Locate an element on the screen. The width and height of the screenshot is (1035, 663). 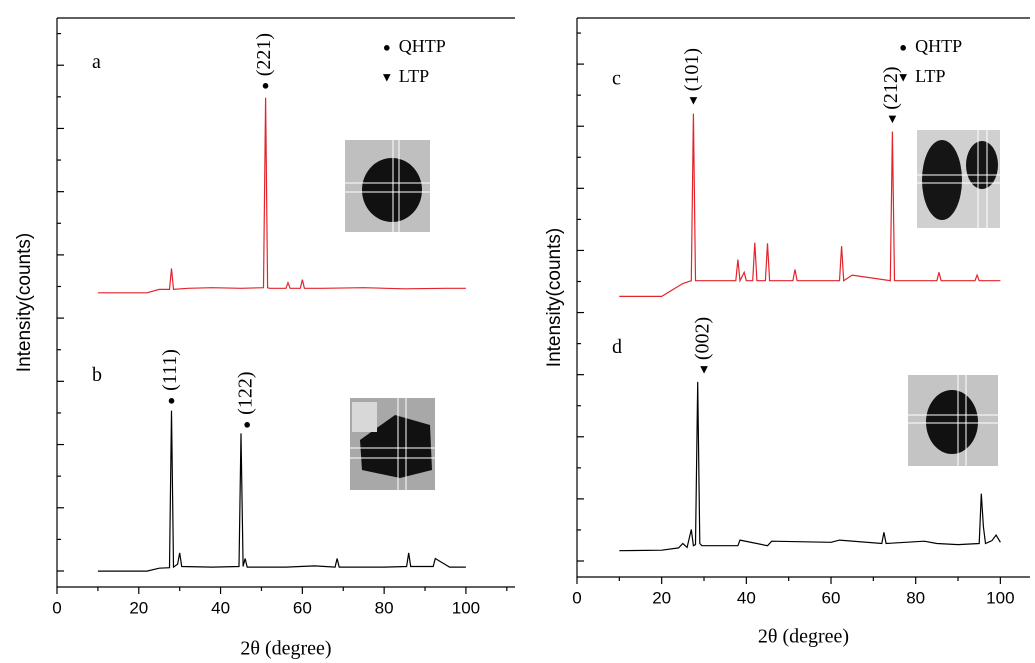
panel-label: d is located at coordinates (617, 347).